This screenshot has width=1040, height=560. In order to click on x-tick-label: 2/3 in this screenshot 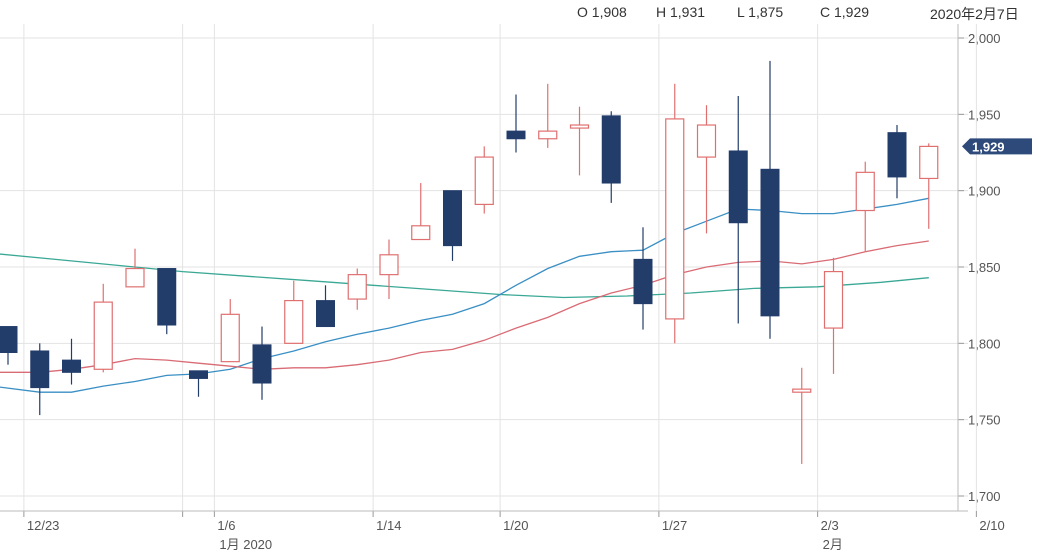, I will do `click(830, 525)`.